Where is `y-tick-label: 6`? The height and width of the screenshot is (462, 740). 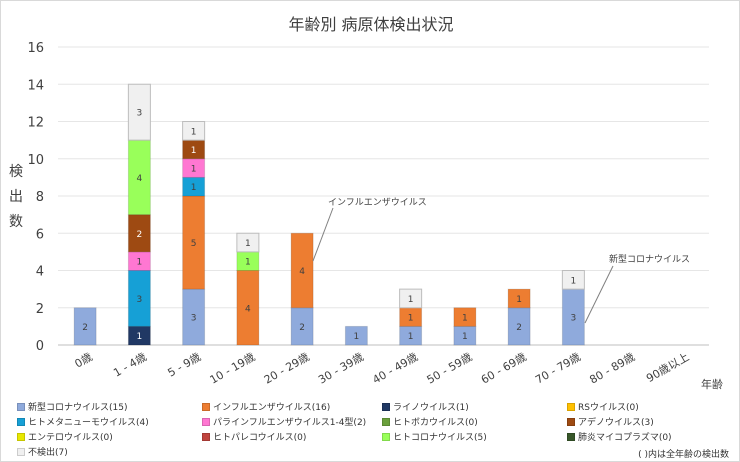
y-tick-label: 6 is located at coordinates (40, 234).